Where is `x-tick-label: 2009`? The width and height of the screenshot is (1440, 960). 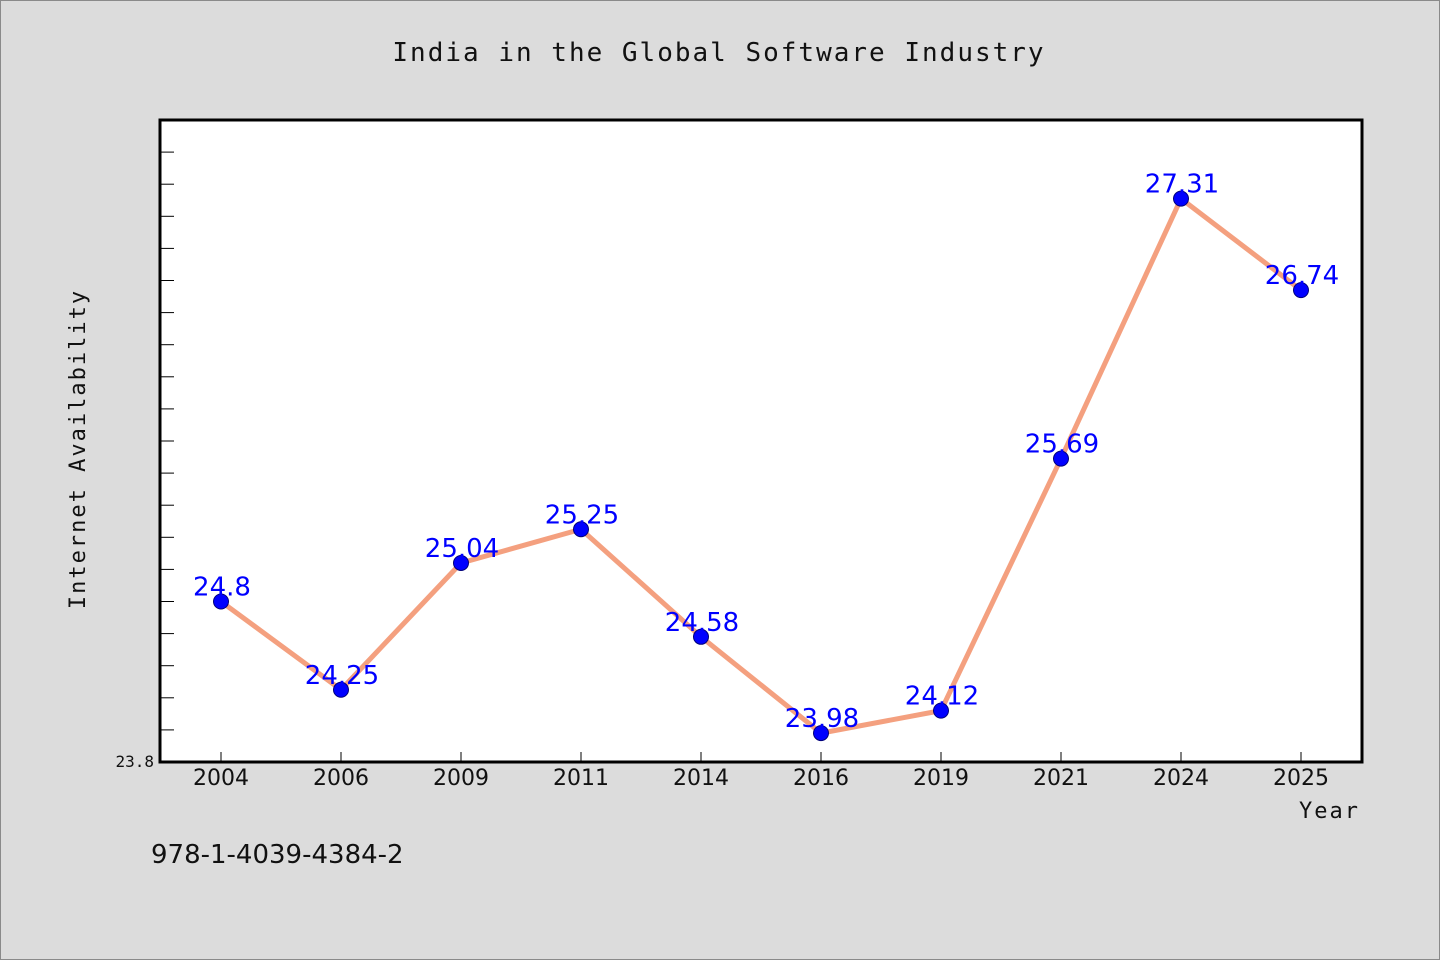
x-tick-label: 2009 is located at coordinates (461, 778).